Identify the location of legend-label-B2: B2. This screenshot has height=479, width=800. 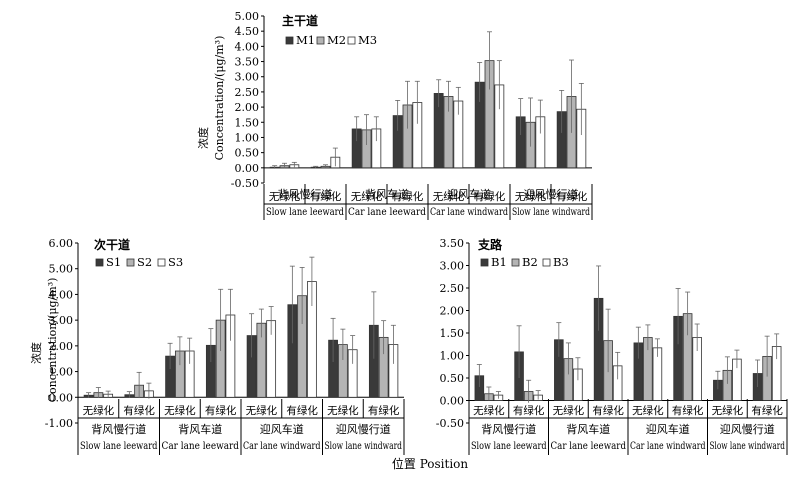
(530, 262).